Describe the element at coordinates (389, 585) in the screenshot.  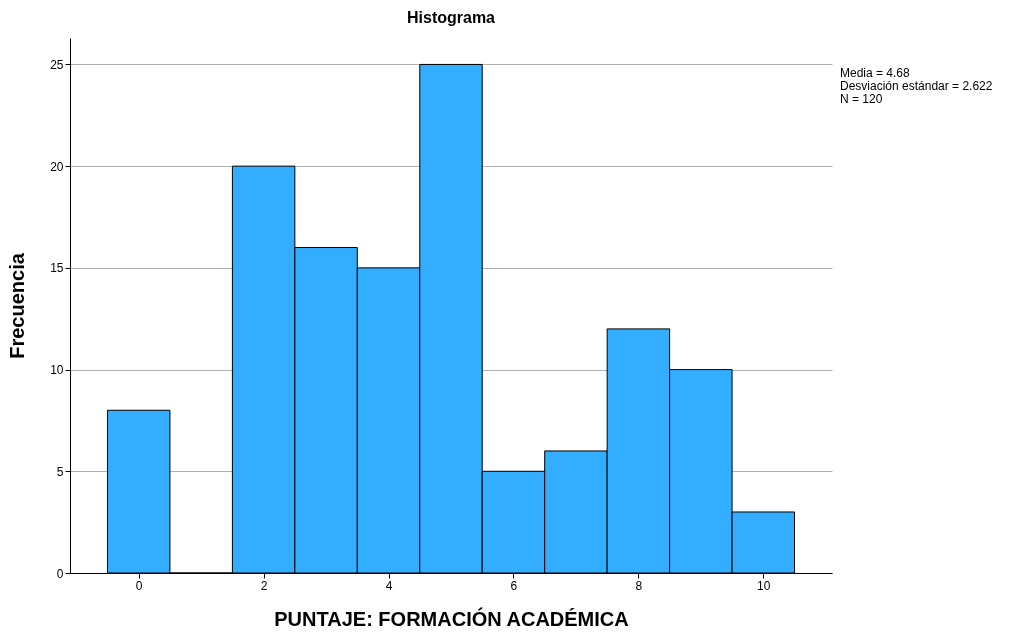
I see `x-tick-label: 4` at that location.